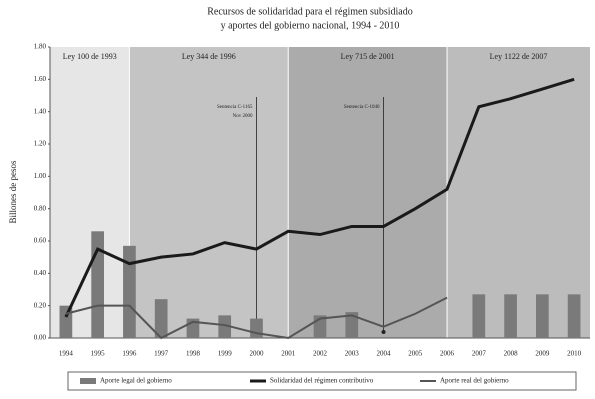  I want to click on y-tick-label: 1.40, so click(40, 111).